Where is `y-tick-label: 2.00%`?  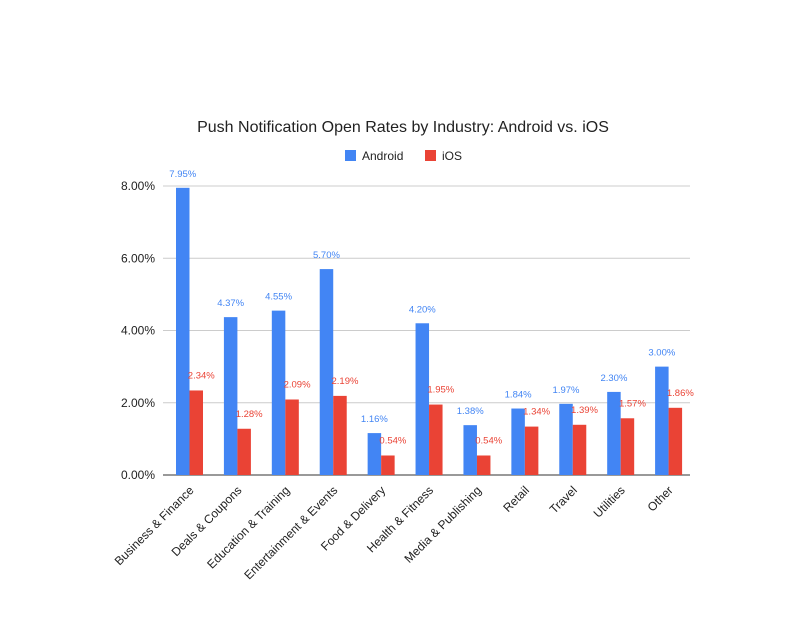
y-tick-label: 2.00% is located at coordinates (138, 403).